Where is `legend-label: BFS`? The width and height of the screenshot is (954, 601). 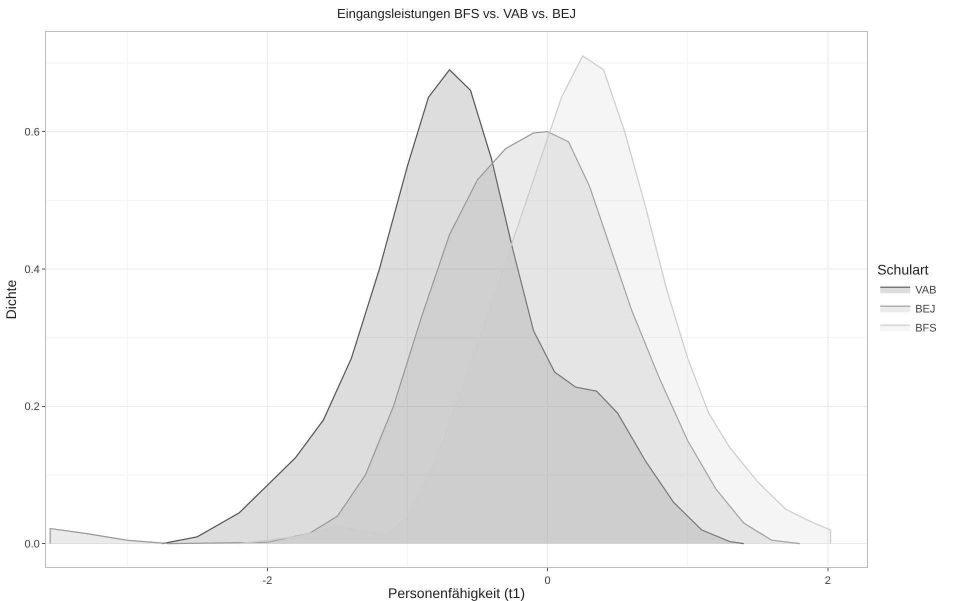
legend-label: BFS is located at coordinates (926, 328).